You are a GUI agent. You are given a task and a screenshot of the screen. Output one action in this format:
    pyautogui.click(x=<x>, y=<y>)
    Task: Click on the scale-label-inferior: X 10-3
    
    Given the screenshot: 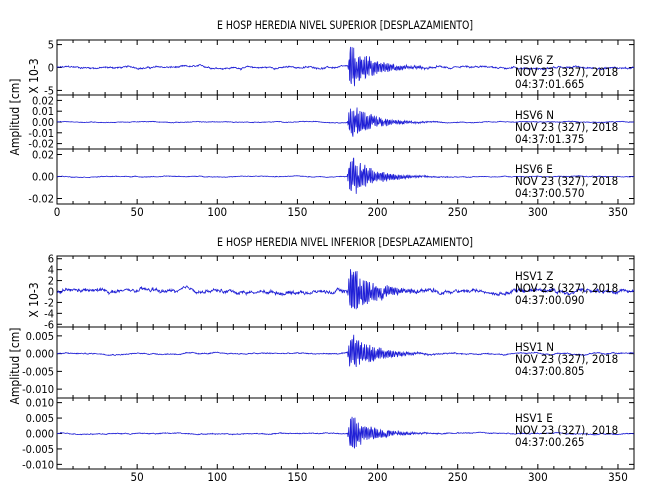 What is the action you would take?
    pyautogui.click(x=34, y=299)
    